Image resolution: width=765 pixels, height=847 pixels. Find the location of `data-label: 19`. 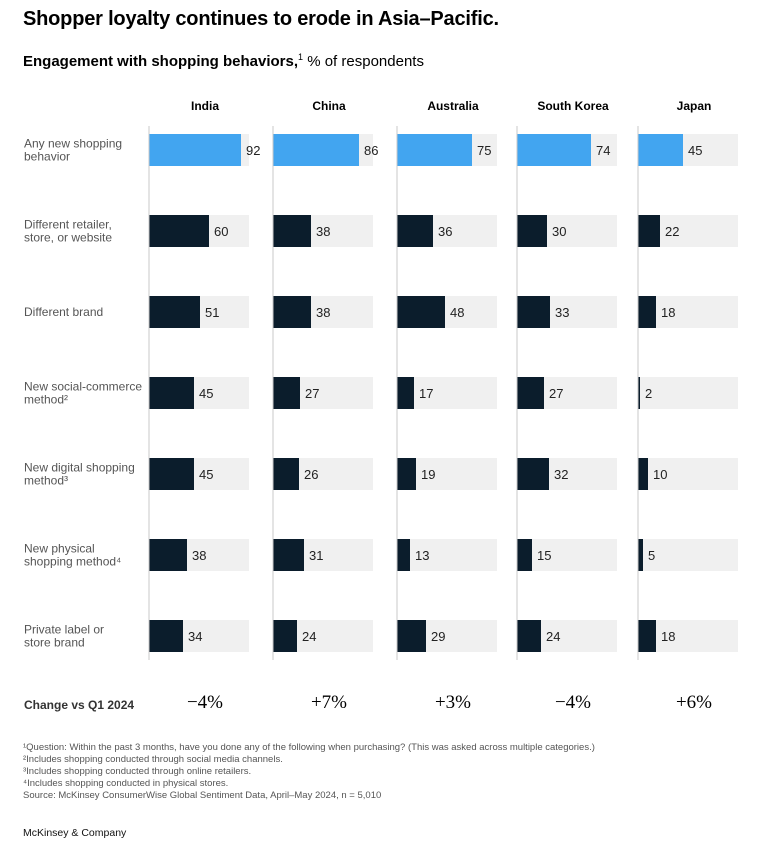

data-label: 19 is located at coordinates (428, 474).